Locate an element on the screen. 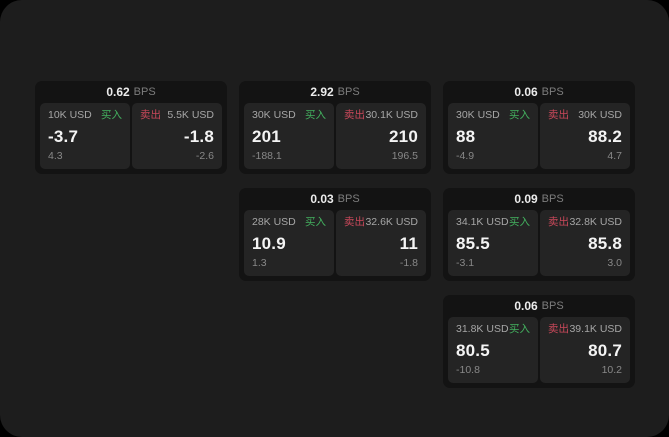 The height and width of the screenshot is (437, 669). buy-change: 4.3 is located at coordinates (55, 156).